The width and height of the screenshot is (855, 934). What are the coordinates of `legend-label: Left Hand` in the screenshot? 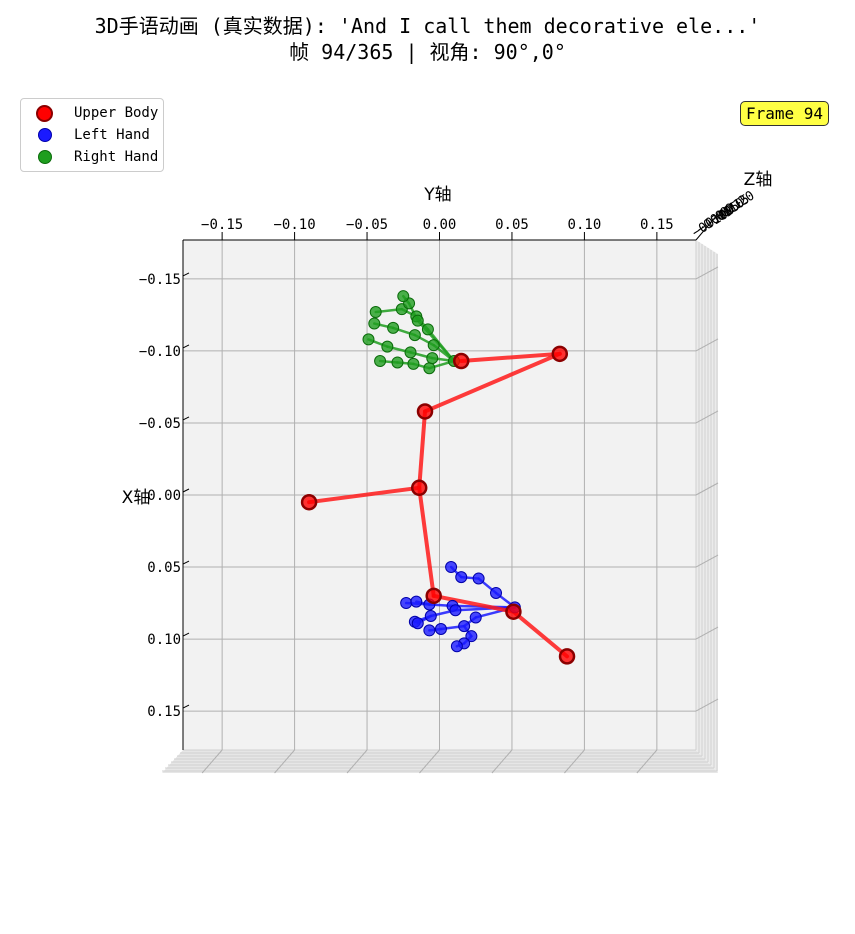 It's located at (112, 135).